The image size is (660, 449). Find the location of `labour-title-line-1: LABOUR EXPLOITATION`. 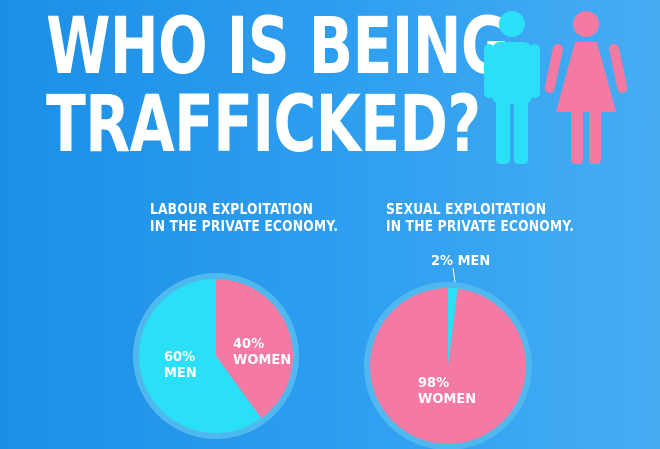

labour-title-line-1: LABOUR EXPLOITATION is located at coordinates (232, 209).